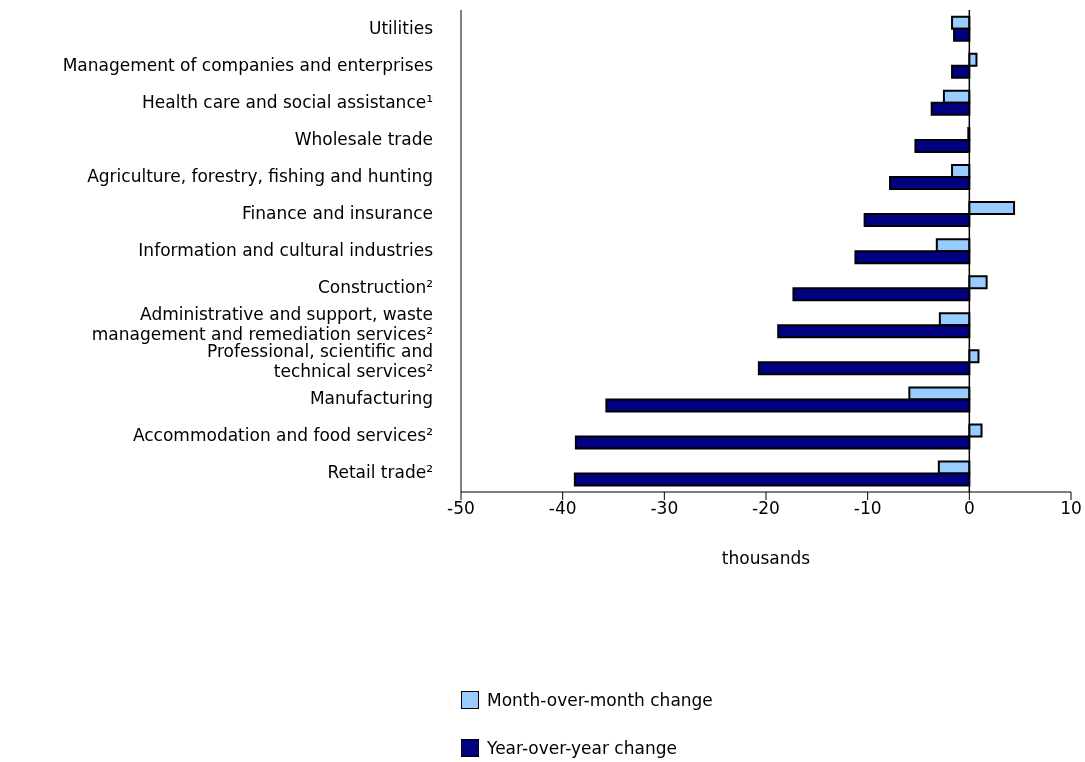 The image size is (1085, 762). I want to click on legend-label: Year-over-year change, so click(582, 748).